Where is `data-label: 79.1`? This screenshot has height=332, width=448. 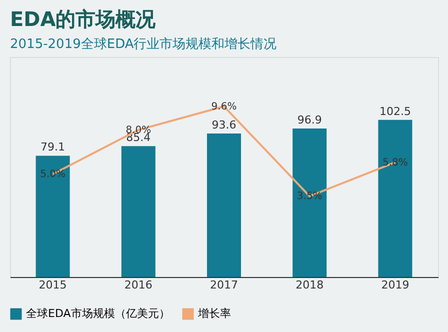 data-label: 79.1 is located at coordinates (53, 147).